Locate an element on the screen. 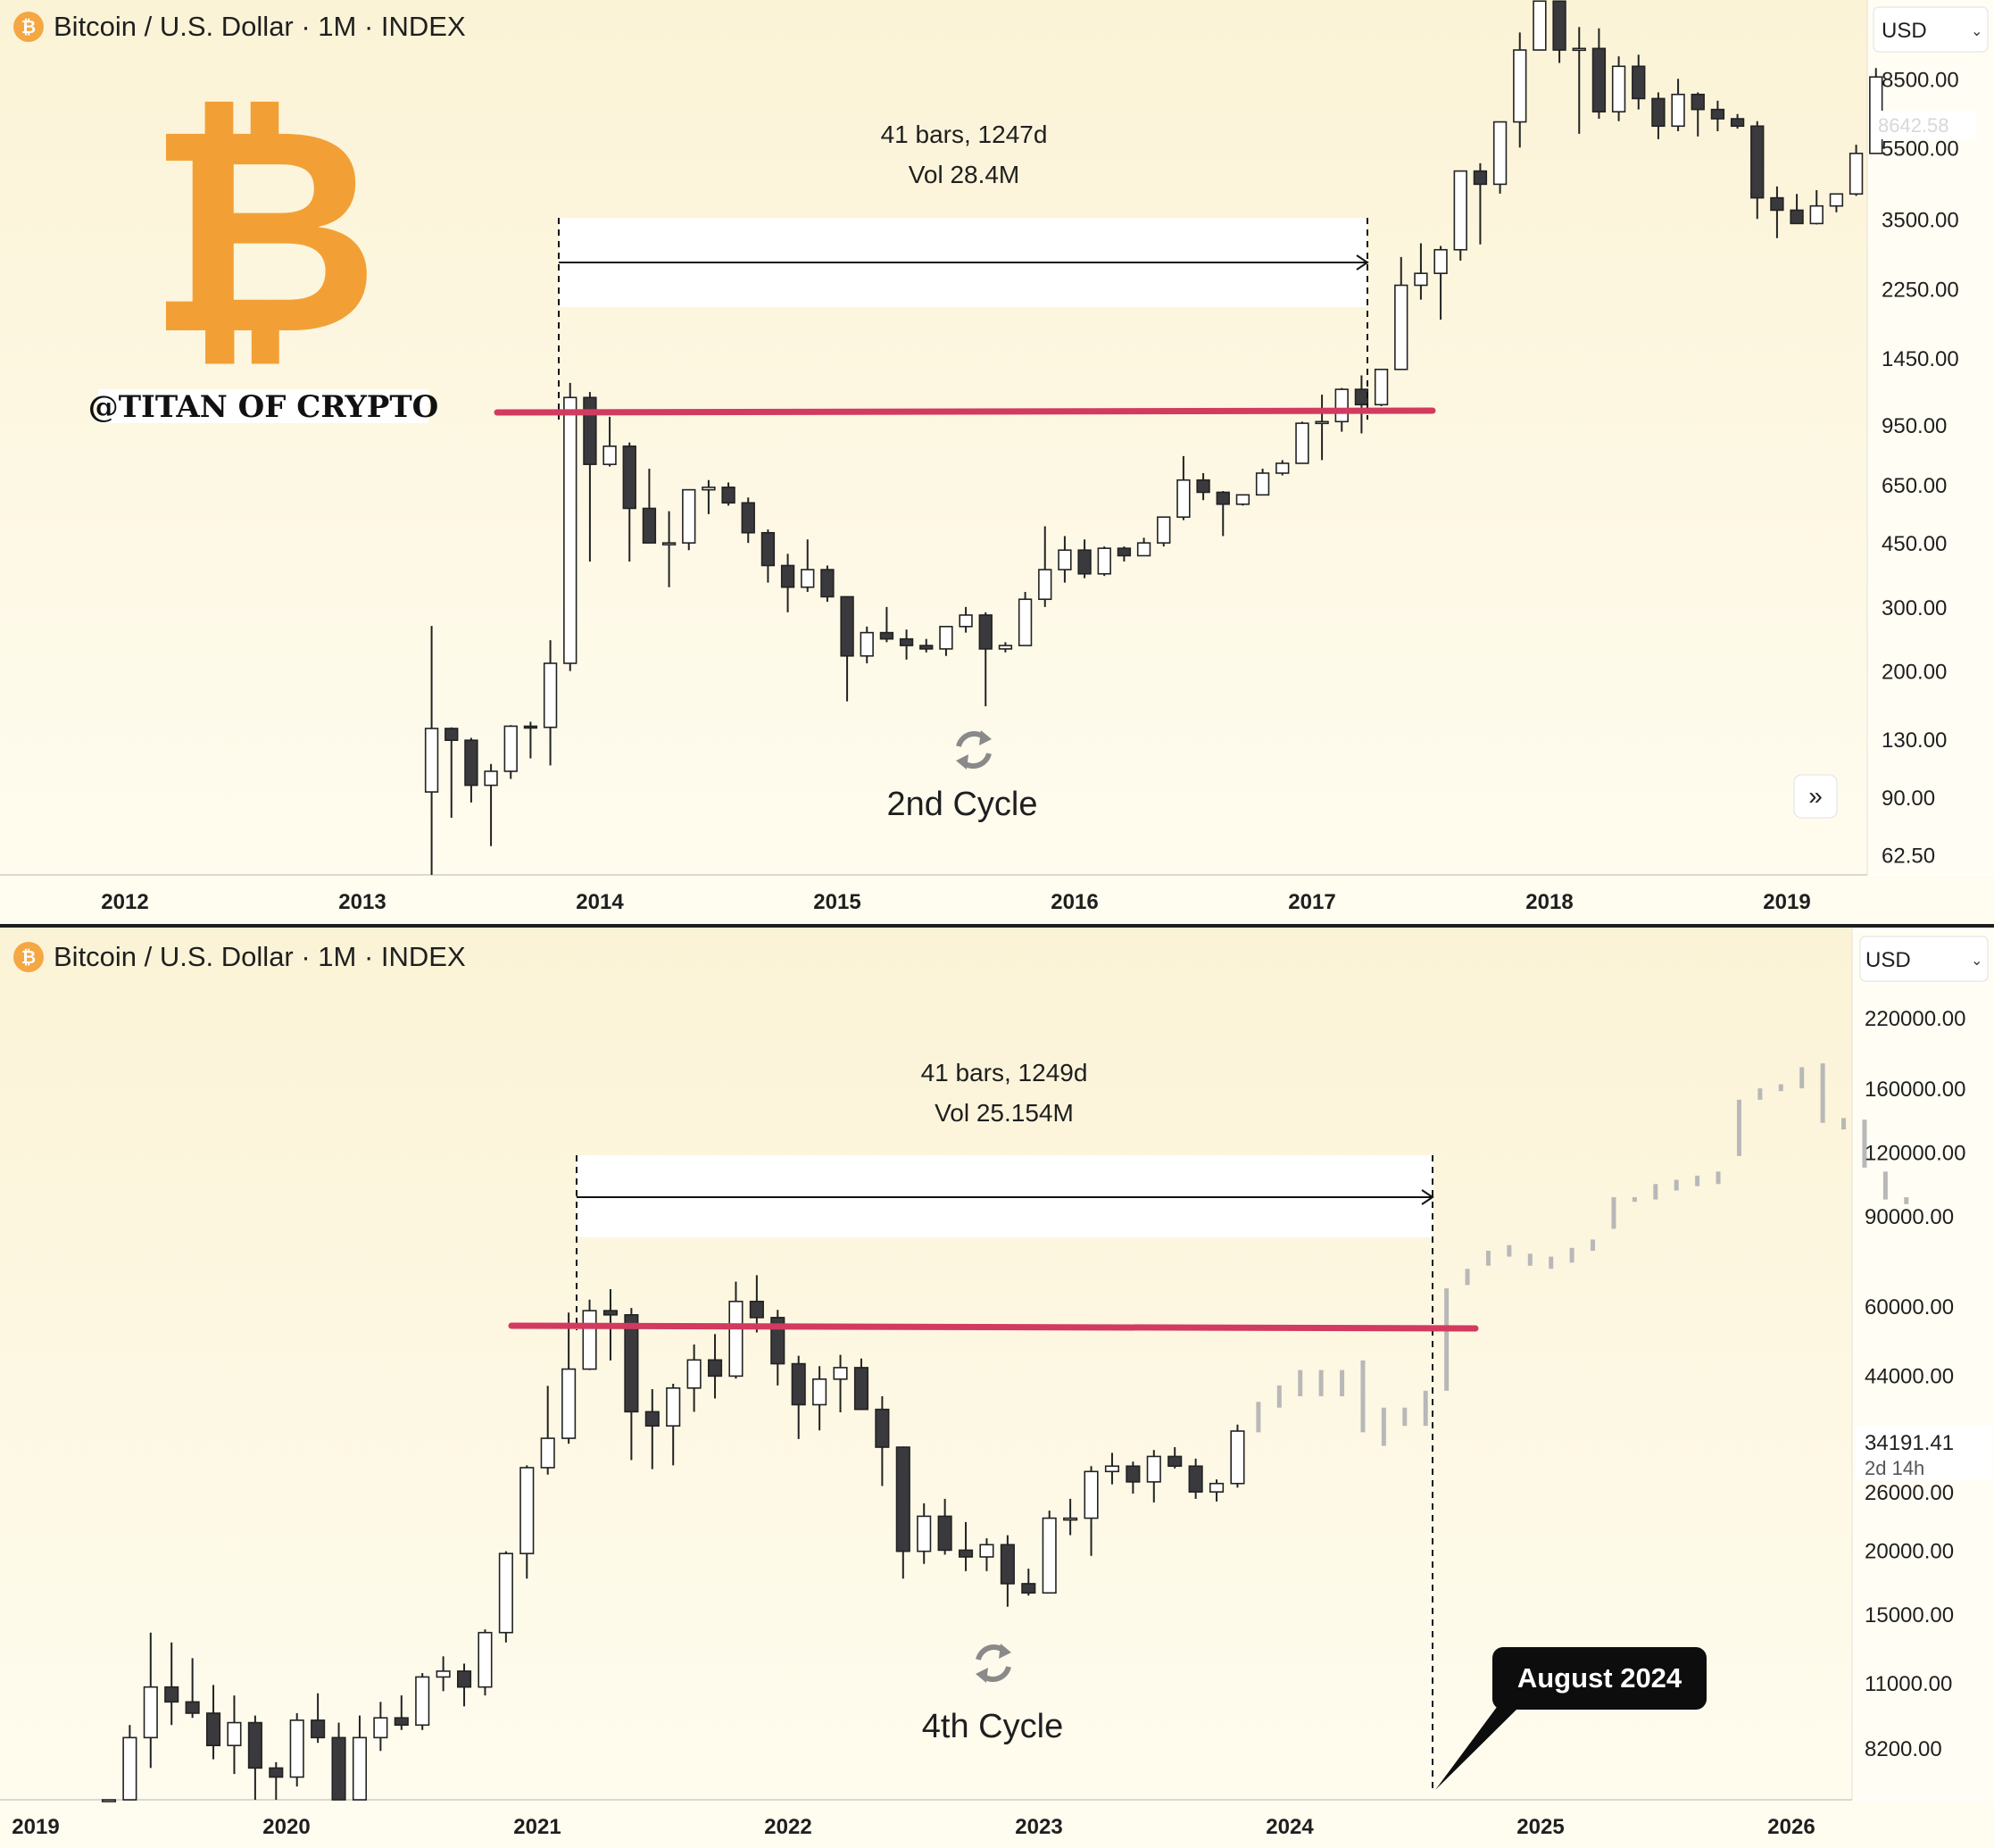  scroll-to-realtime-button: » is located at coordinates (1816, 796).